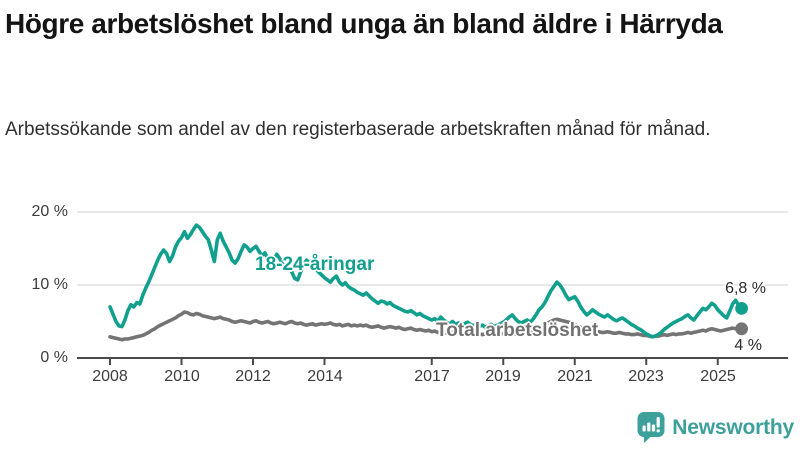  What do you see at coordinates (741, 329) in the screenshot?
I see `series-end-dot-Total arbetslöshet` at bounding box center [741, 329].